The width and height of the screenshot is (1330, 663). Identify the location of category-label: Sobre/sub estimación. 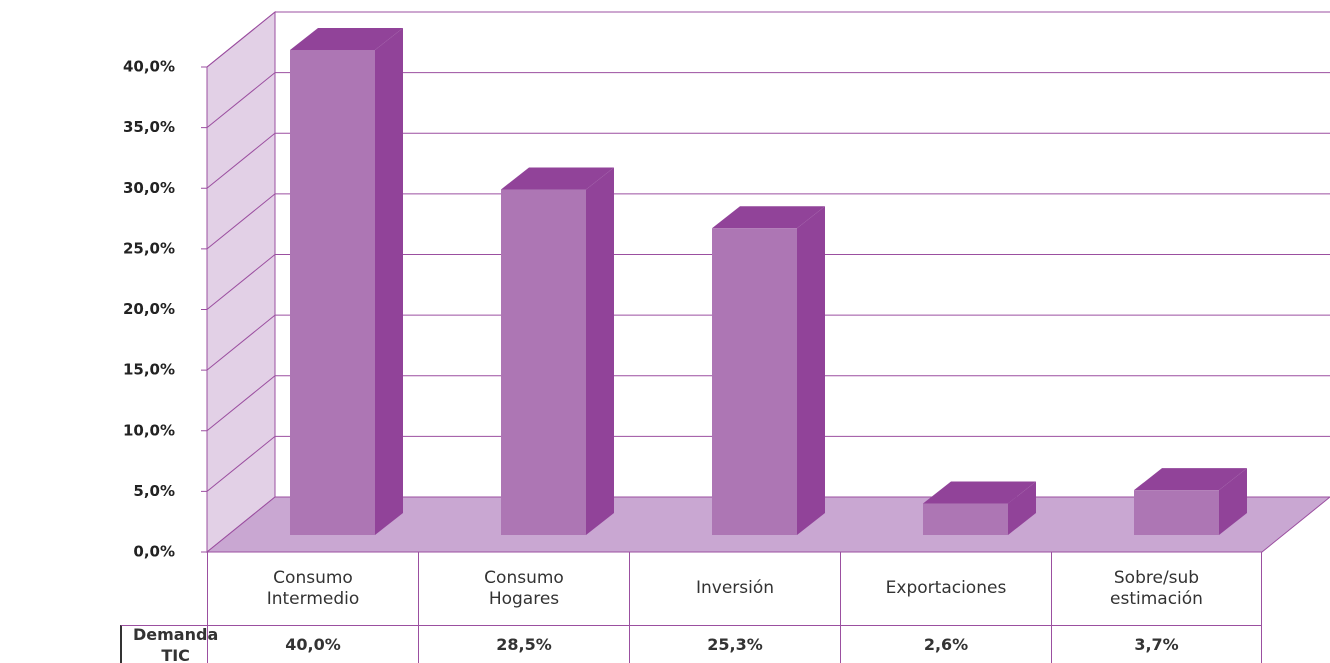
(1156, 588).